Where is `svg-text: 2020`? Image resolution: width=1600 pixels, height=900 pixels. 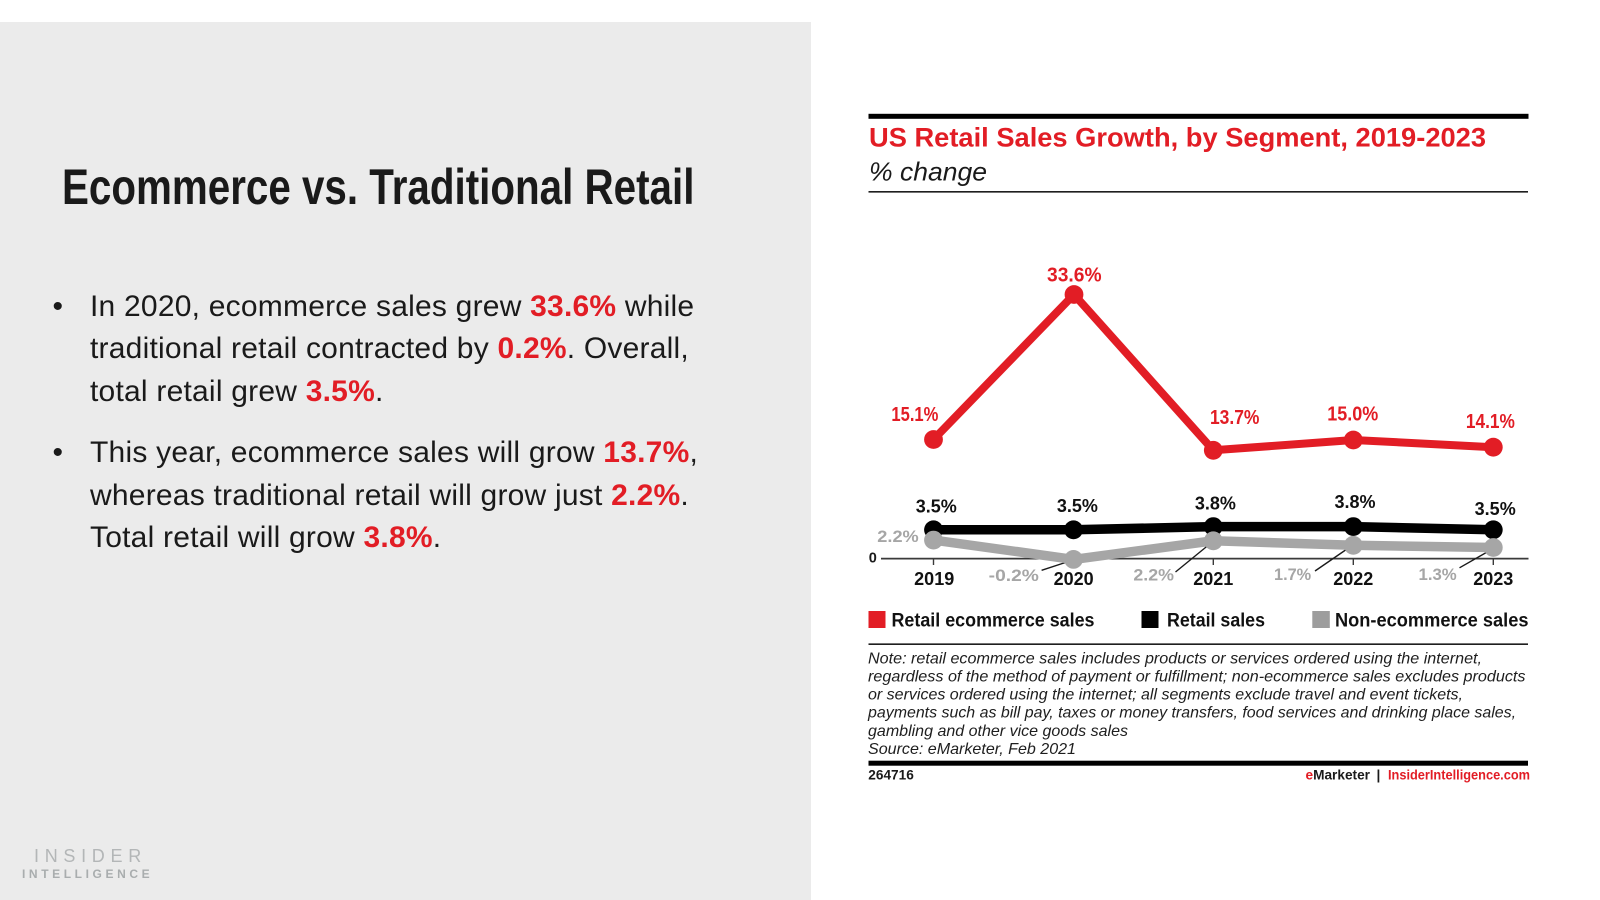 svg-text: 2020 is located at coordinates (1074, 579).